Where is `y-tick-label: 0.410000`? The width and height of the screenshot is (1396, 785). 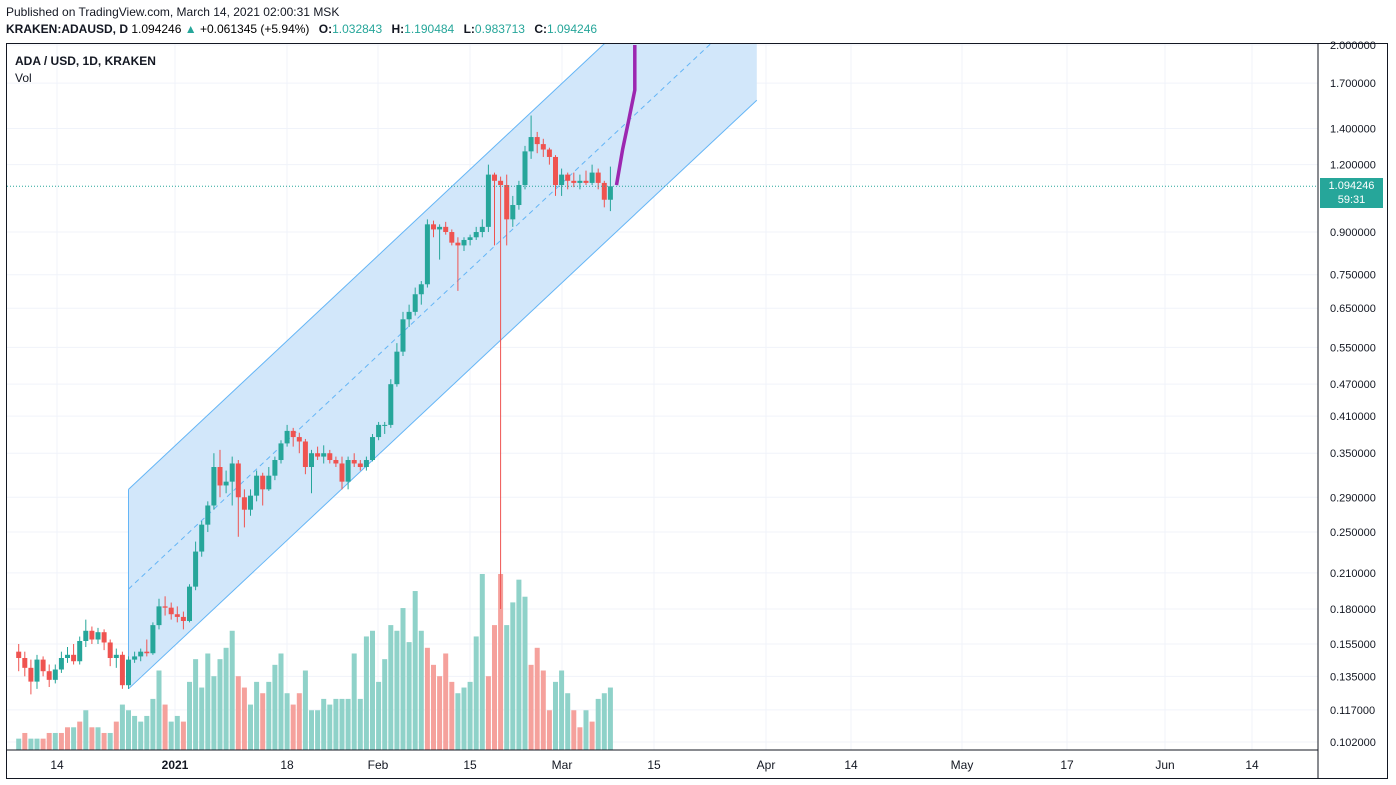 y-tick-label: 0.410000 is located at coordinates (1353, 417).